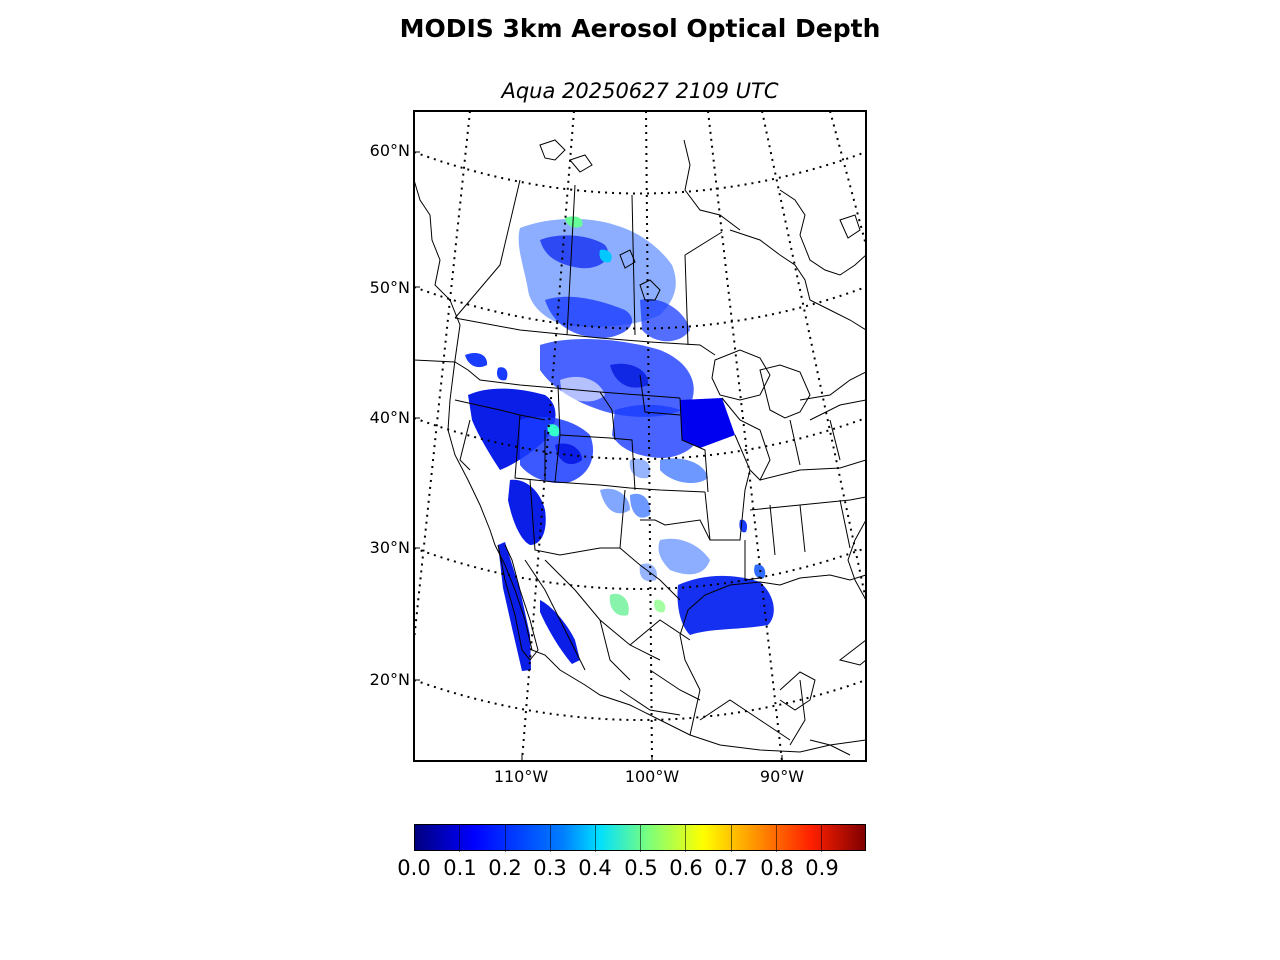 The height and width of the screenshot is (960, 1280). What do you see at coordinates (389, 547) in the screenshot?
I see `lat-label-30n: 30°N` at bounding box center [389, 547].